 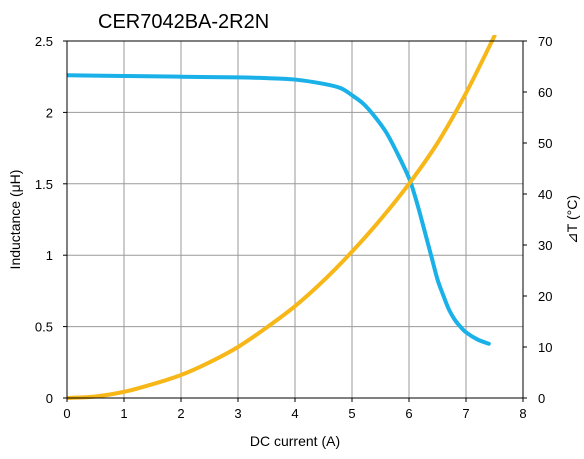 I want to click on x-tick-label: 6, so click(x=408, y=413).